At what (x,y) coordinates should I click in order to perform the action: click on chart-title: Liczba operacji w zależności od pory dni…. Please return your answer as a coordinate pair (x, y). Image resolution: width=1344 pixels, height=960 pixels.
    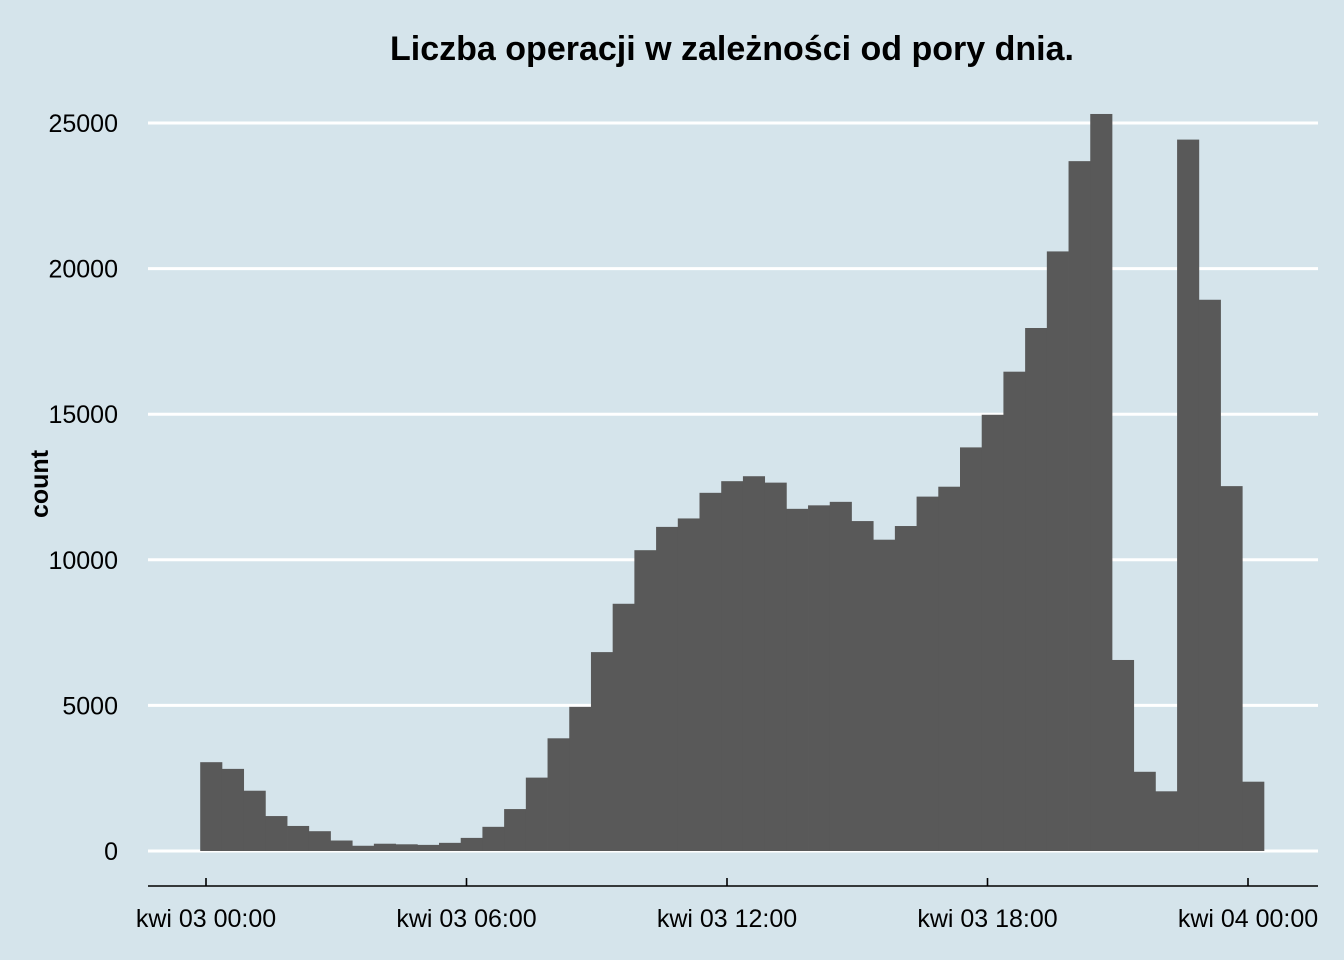
    Looking at the image, I should click on (732, 49).